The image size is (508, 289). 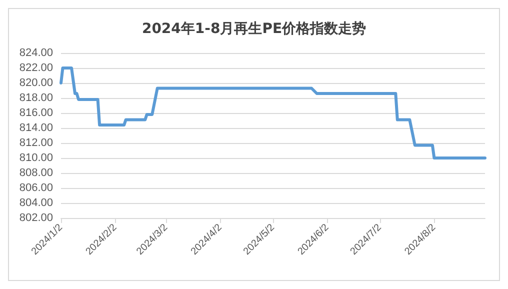 I want to click on y-tick-label: 824.00, so click(x=36, y=53).